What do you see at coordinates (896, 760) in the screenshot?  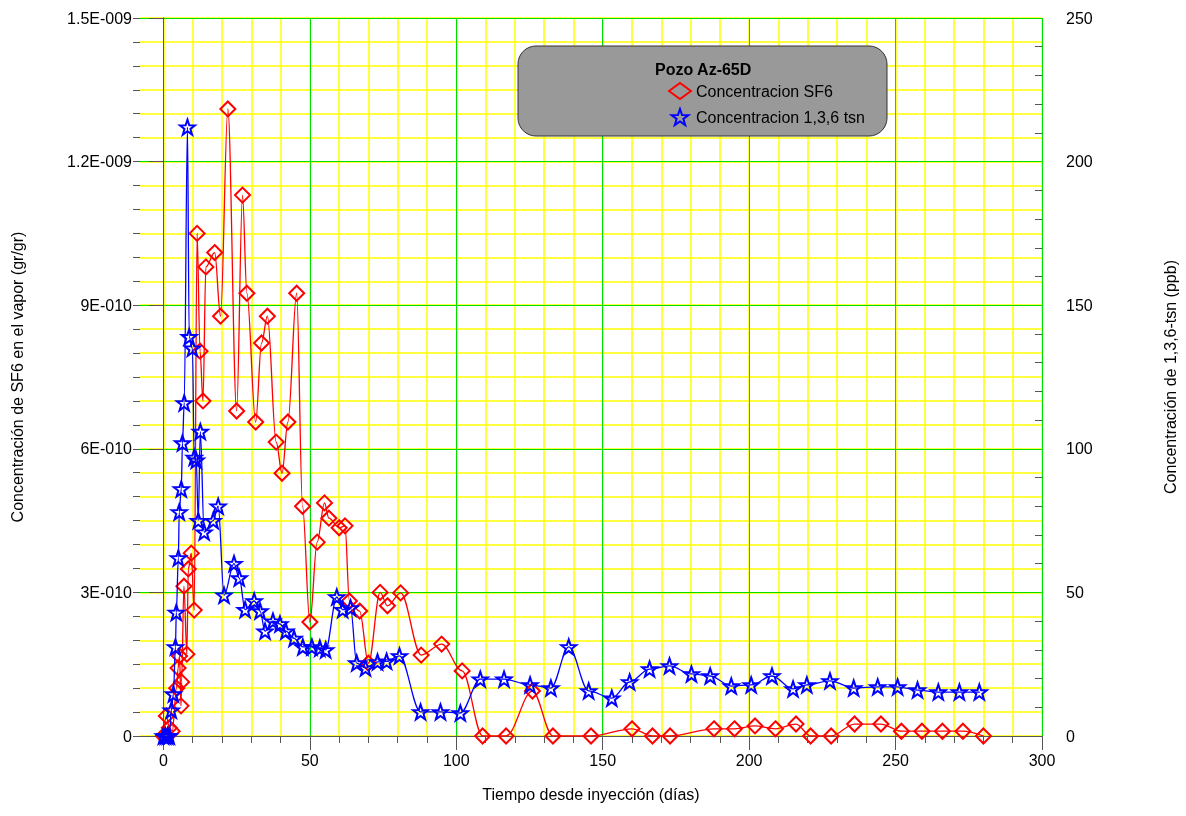 I see `x-tick-label: 250` at bounding box center [896, 760].